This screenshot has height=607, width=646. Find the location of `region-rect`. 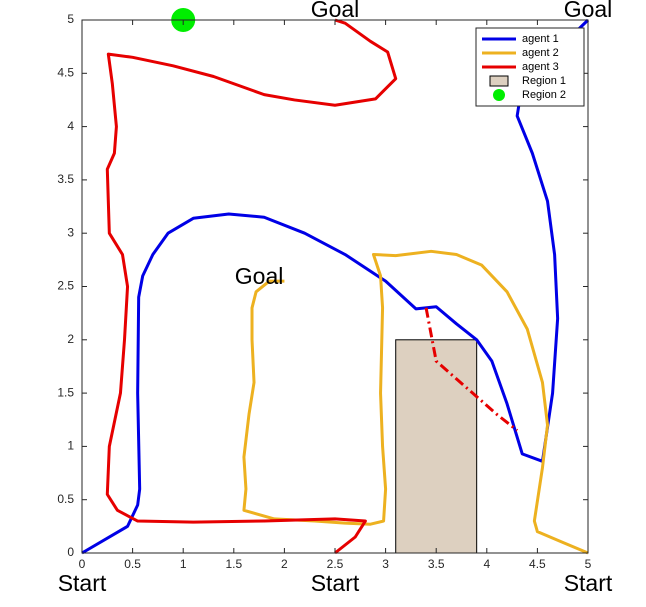

region-rect is located at coordinates (436, 446).